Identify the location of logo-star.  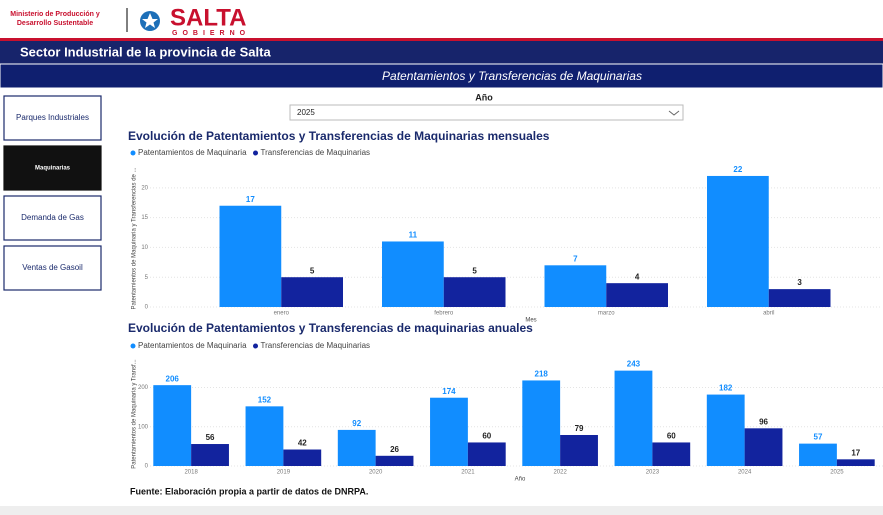
(150, 20).